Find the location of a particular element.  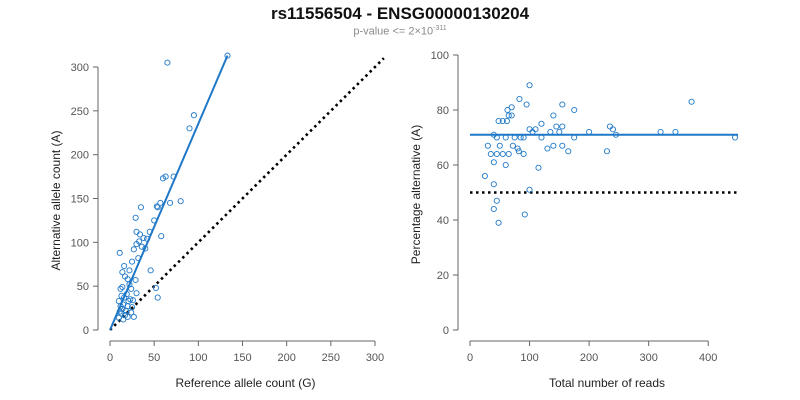

x-tick-label: 100 is located at coordinates (198, 358).